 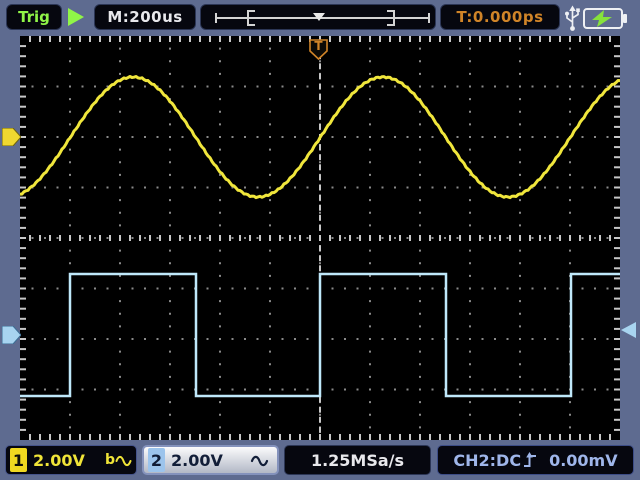 I want to click on ch2-panel: 2 2.00V, so click(x=210, y=460).